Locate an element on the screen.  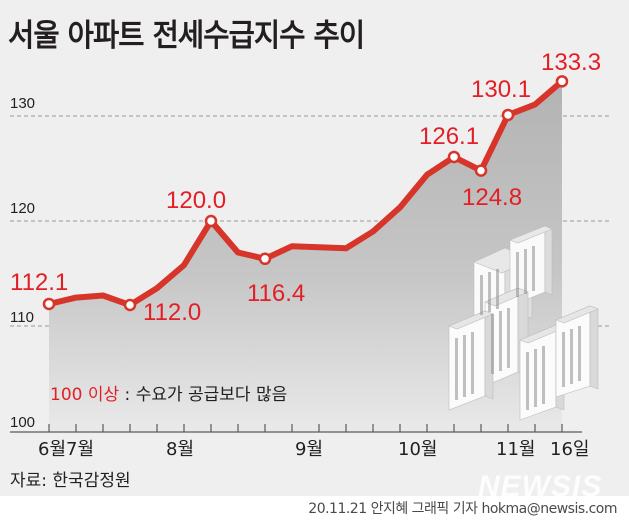
value-label-126-1: 126.1 is located at coordinates (449, 136).